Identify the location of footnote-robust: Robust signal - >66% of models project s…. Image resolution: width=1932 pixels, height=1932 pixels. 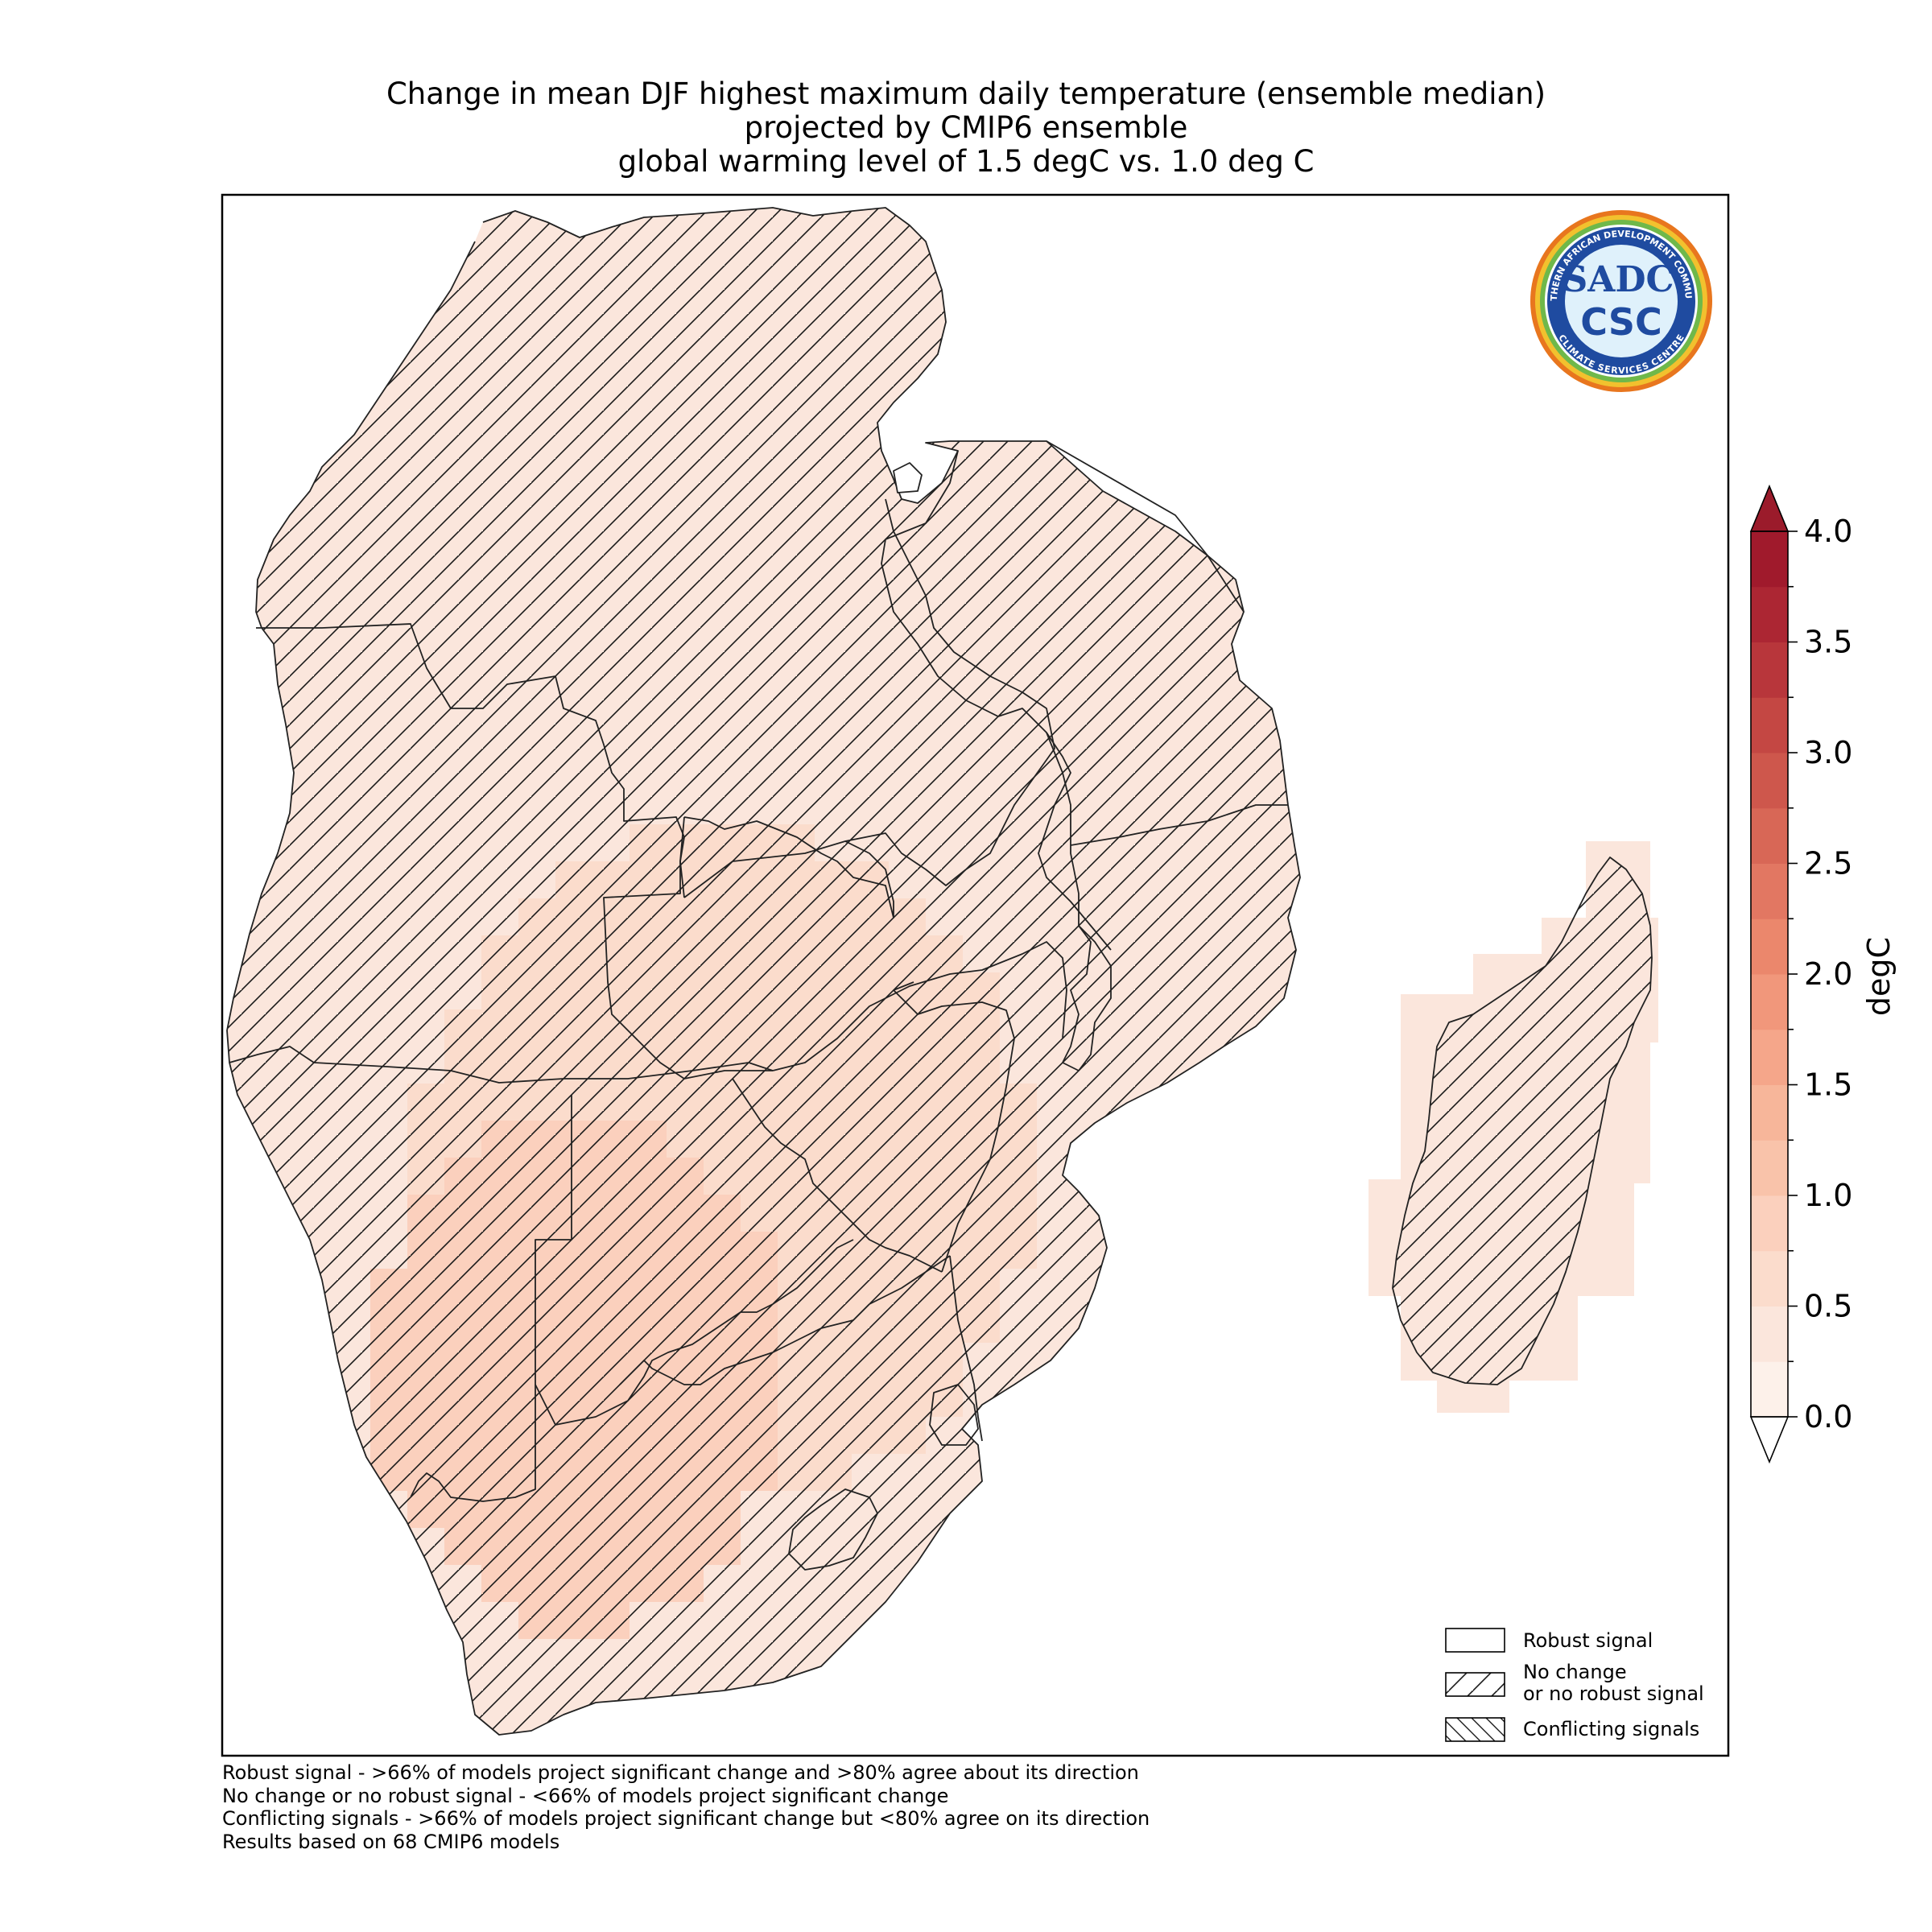
(680, 1772).